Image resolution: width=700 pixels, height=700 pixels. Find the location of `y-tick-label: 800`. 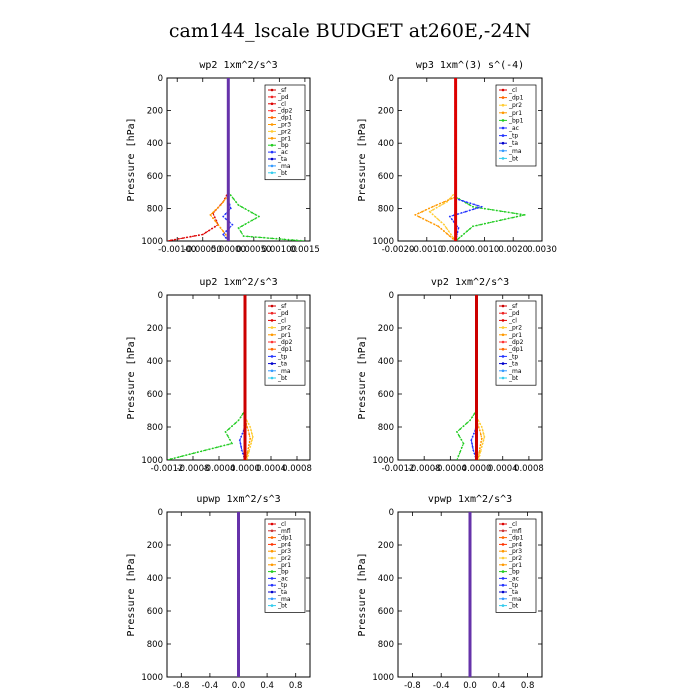

y-tick-label: 800 is located at coordinates (386, 645).